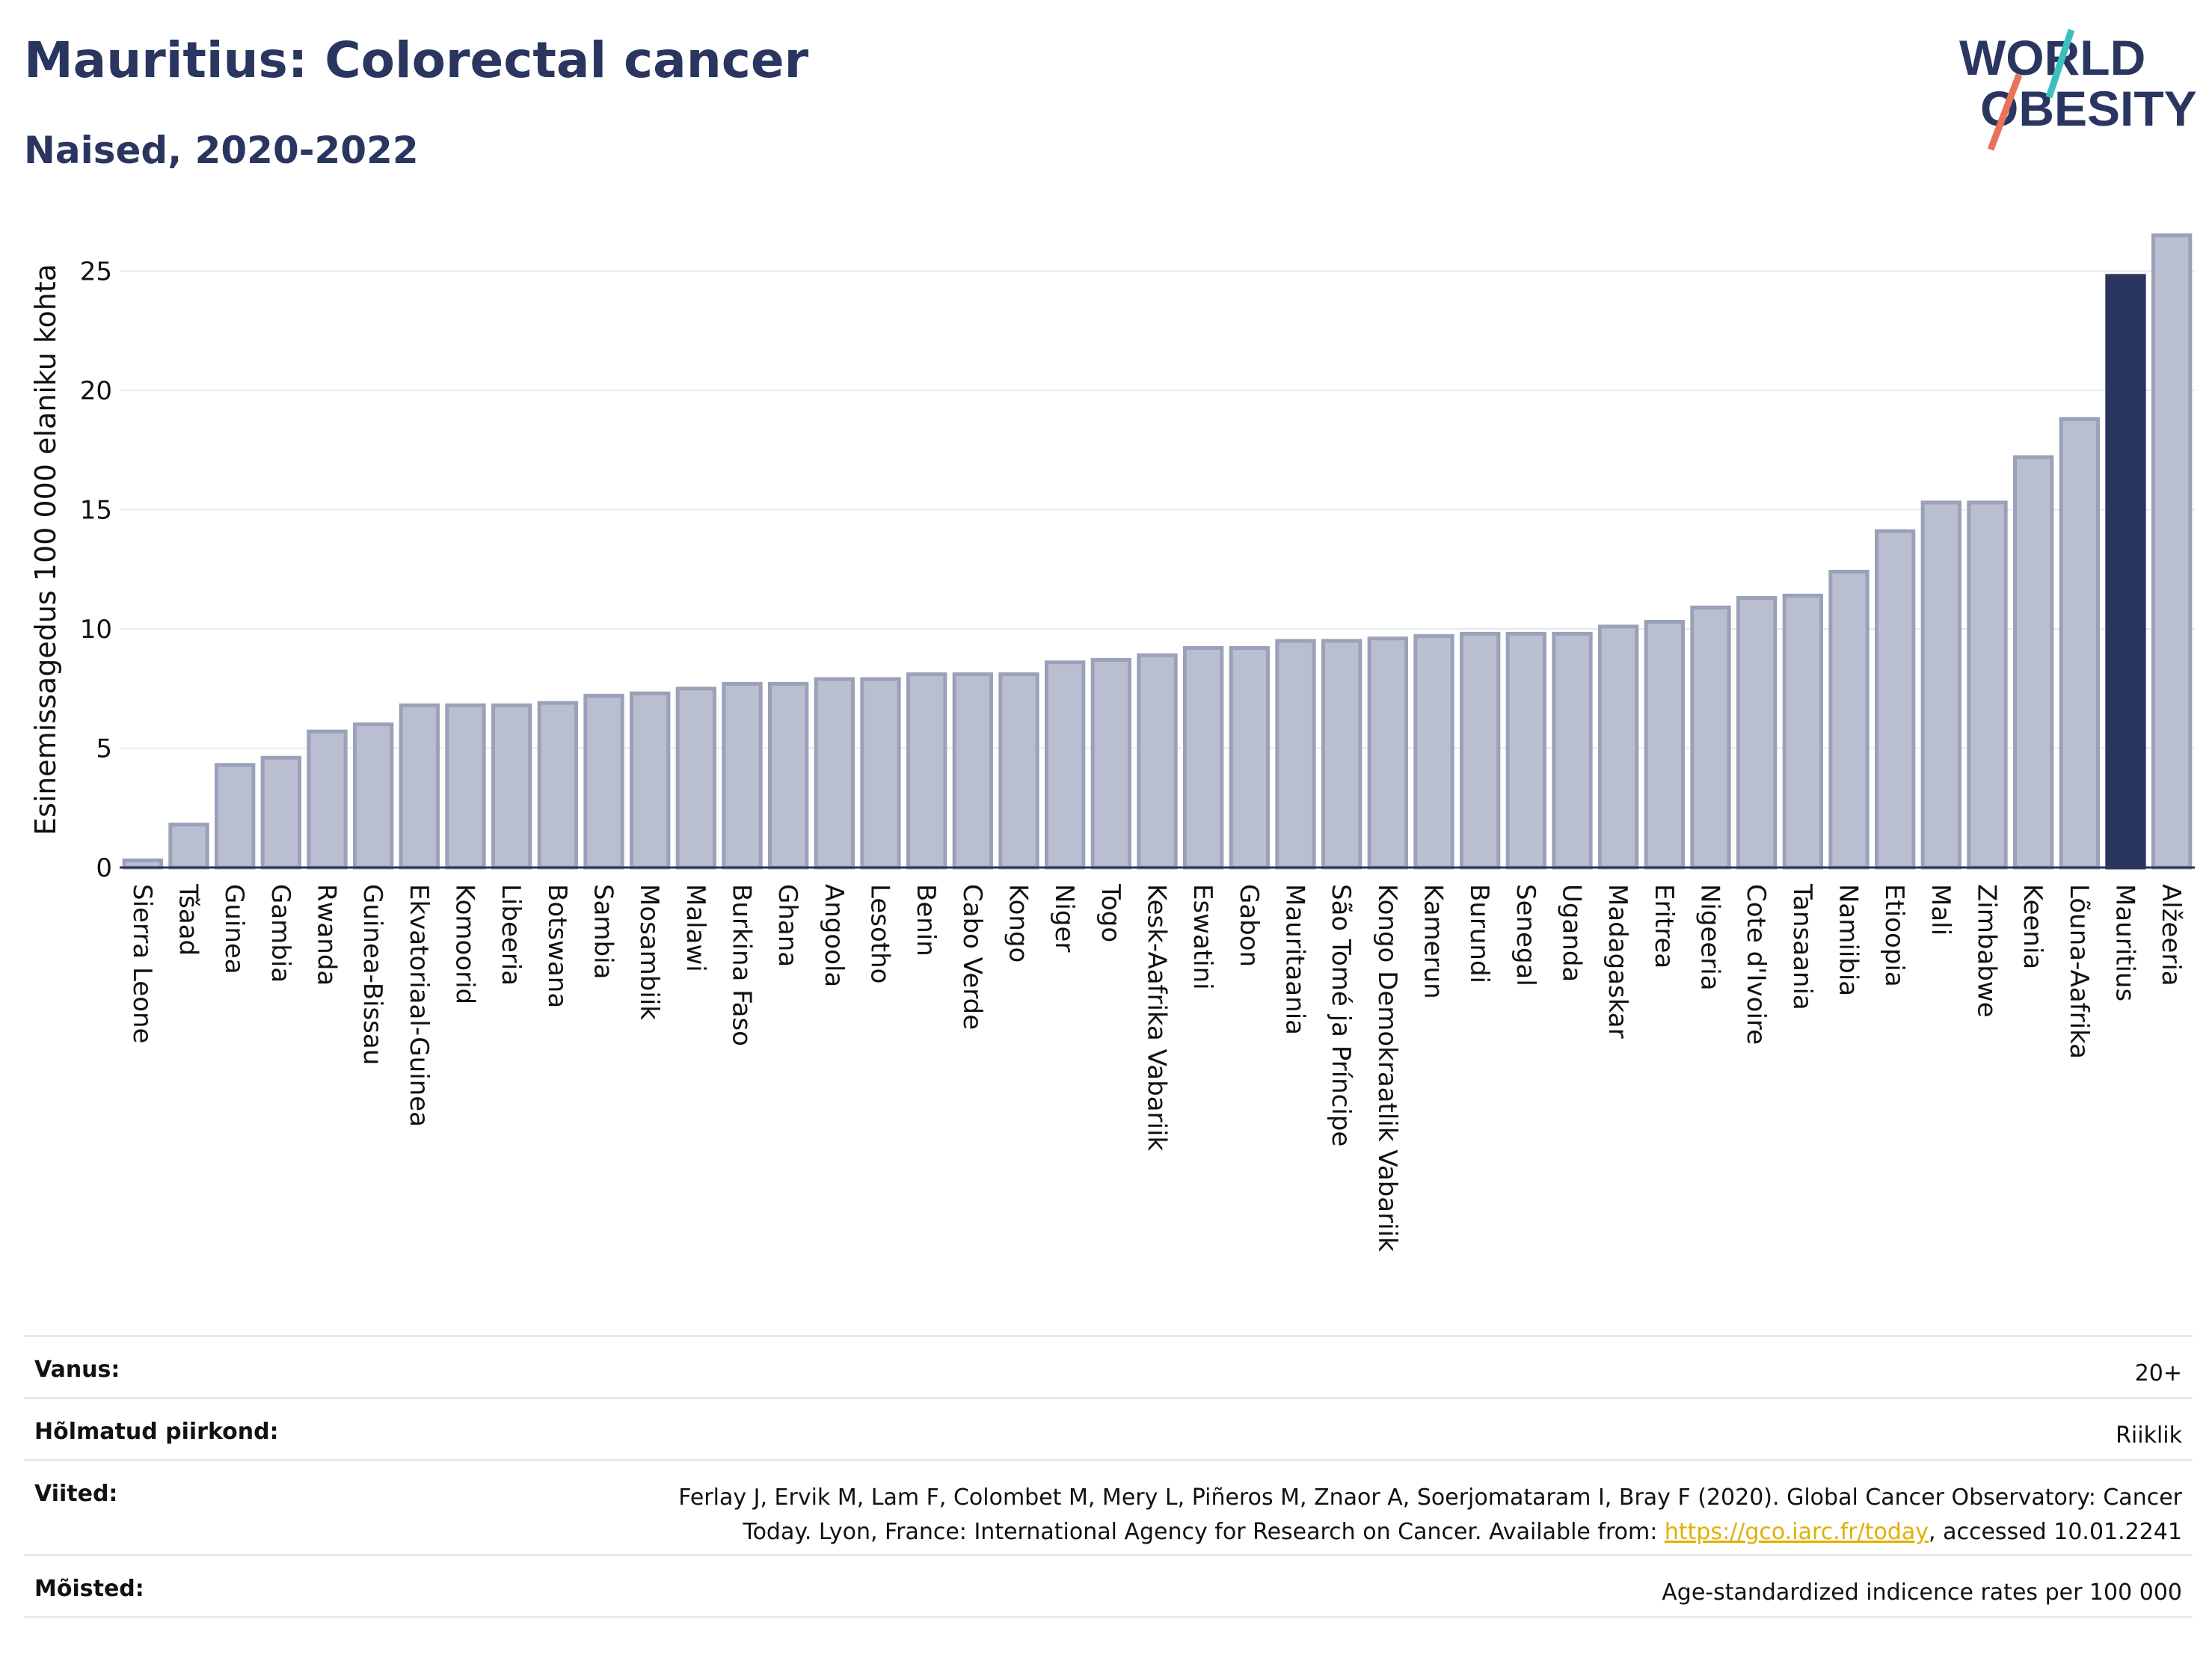 Image resolution: width=2212 pixels, height=1655 pixels. What do you see at coordinates (557, 946) in the screenshot?
I see `x-tick-label: Botswana` at bounding box center [557, 946].